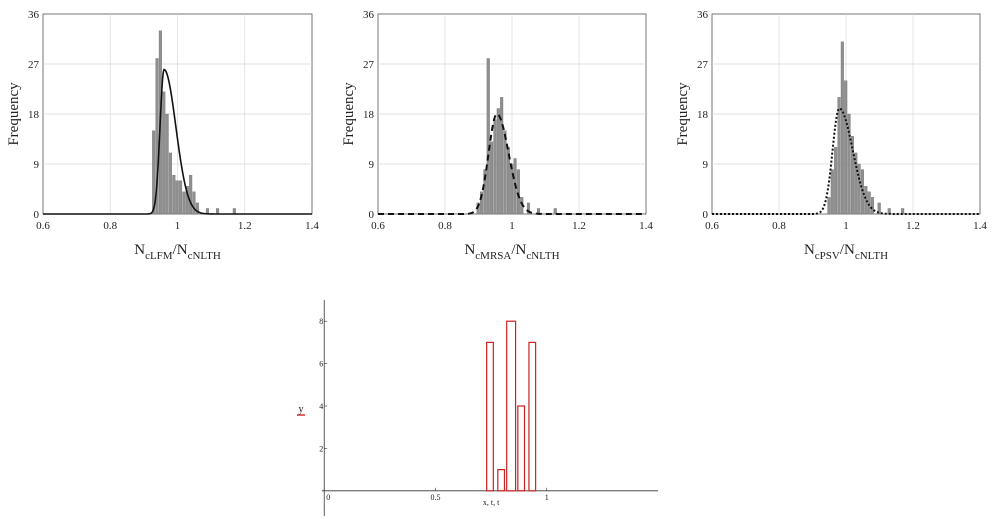 Image resolution: width=999 pixels, height=519 pixels. I want to click on x-axis-label: NcPSV/NcNLTH, so click(846, 252).